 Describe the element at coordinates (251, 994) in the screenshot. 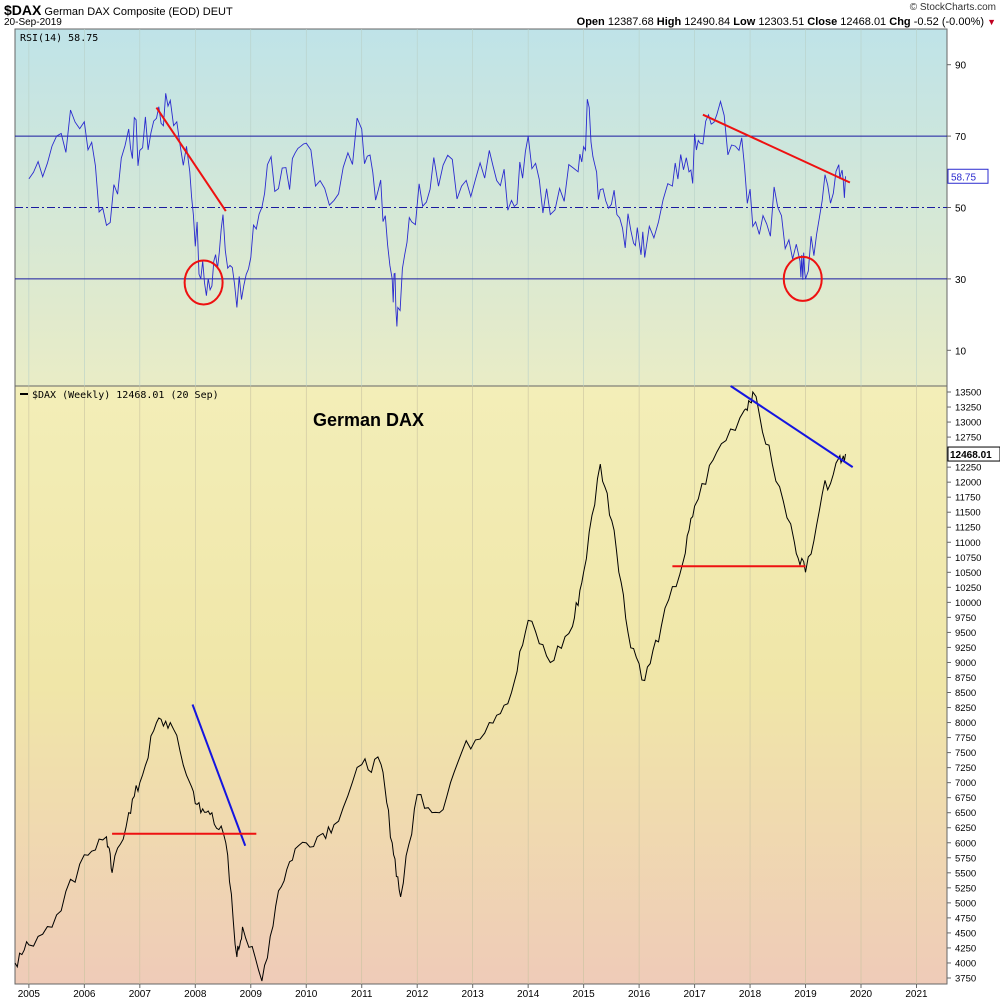

I see `x-tick-label: 2009` at that location.